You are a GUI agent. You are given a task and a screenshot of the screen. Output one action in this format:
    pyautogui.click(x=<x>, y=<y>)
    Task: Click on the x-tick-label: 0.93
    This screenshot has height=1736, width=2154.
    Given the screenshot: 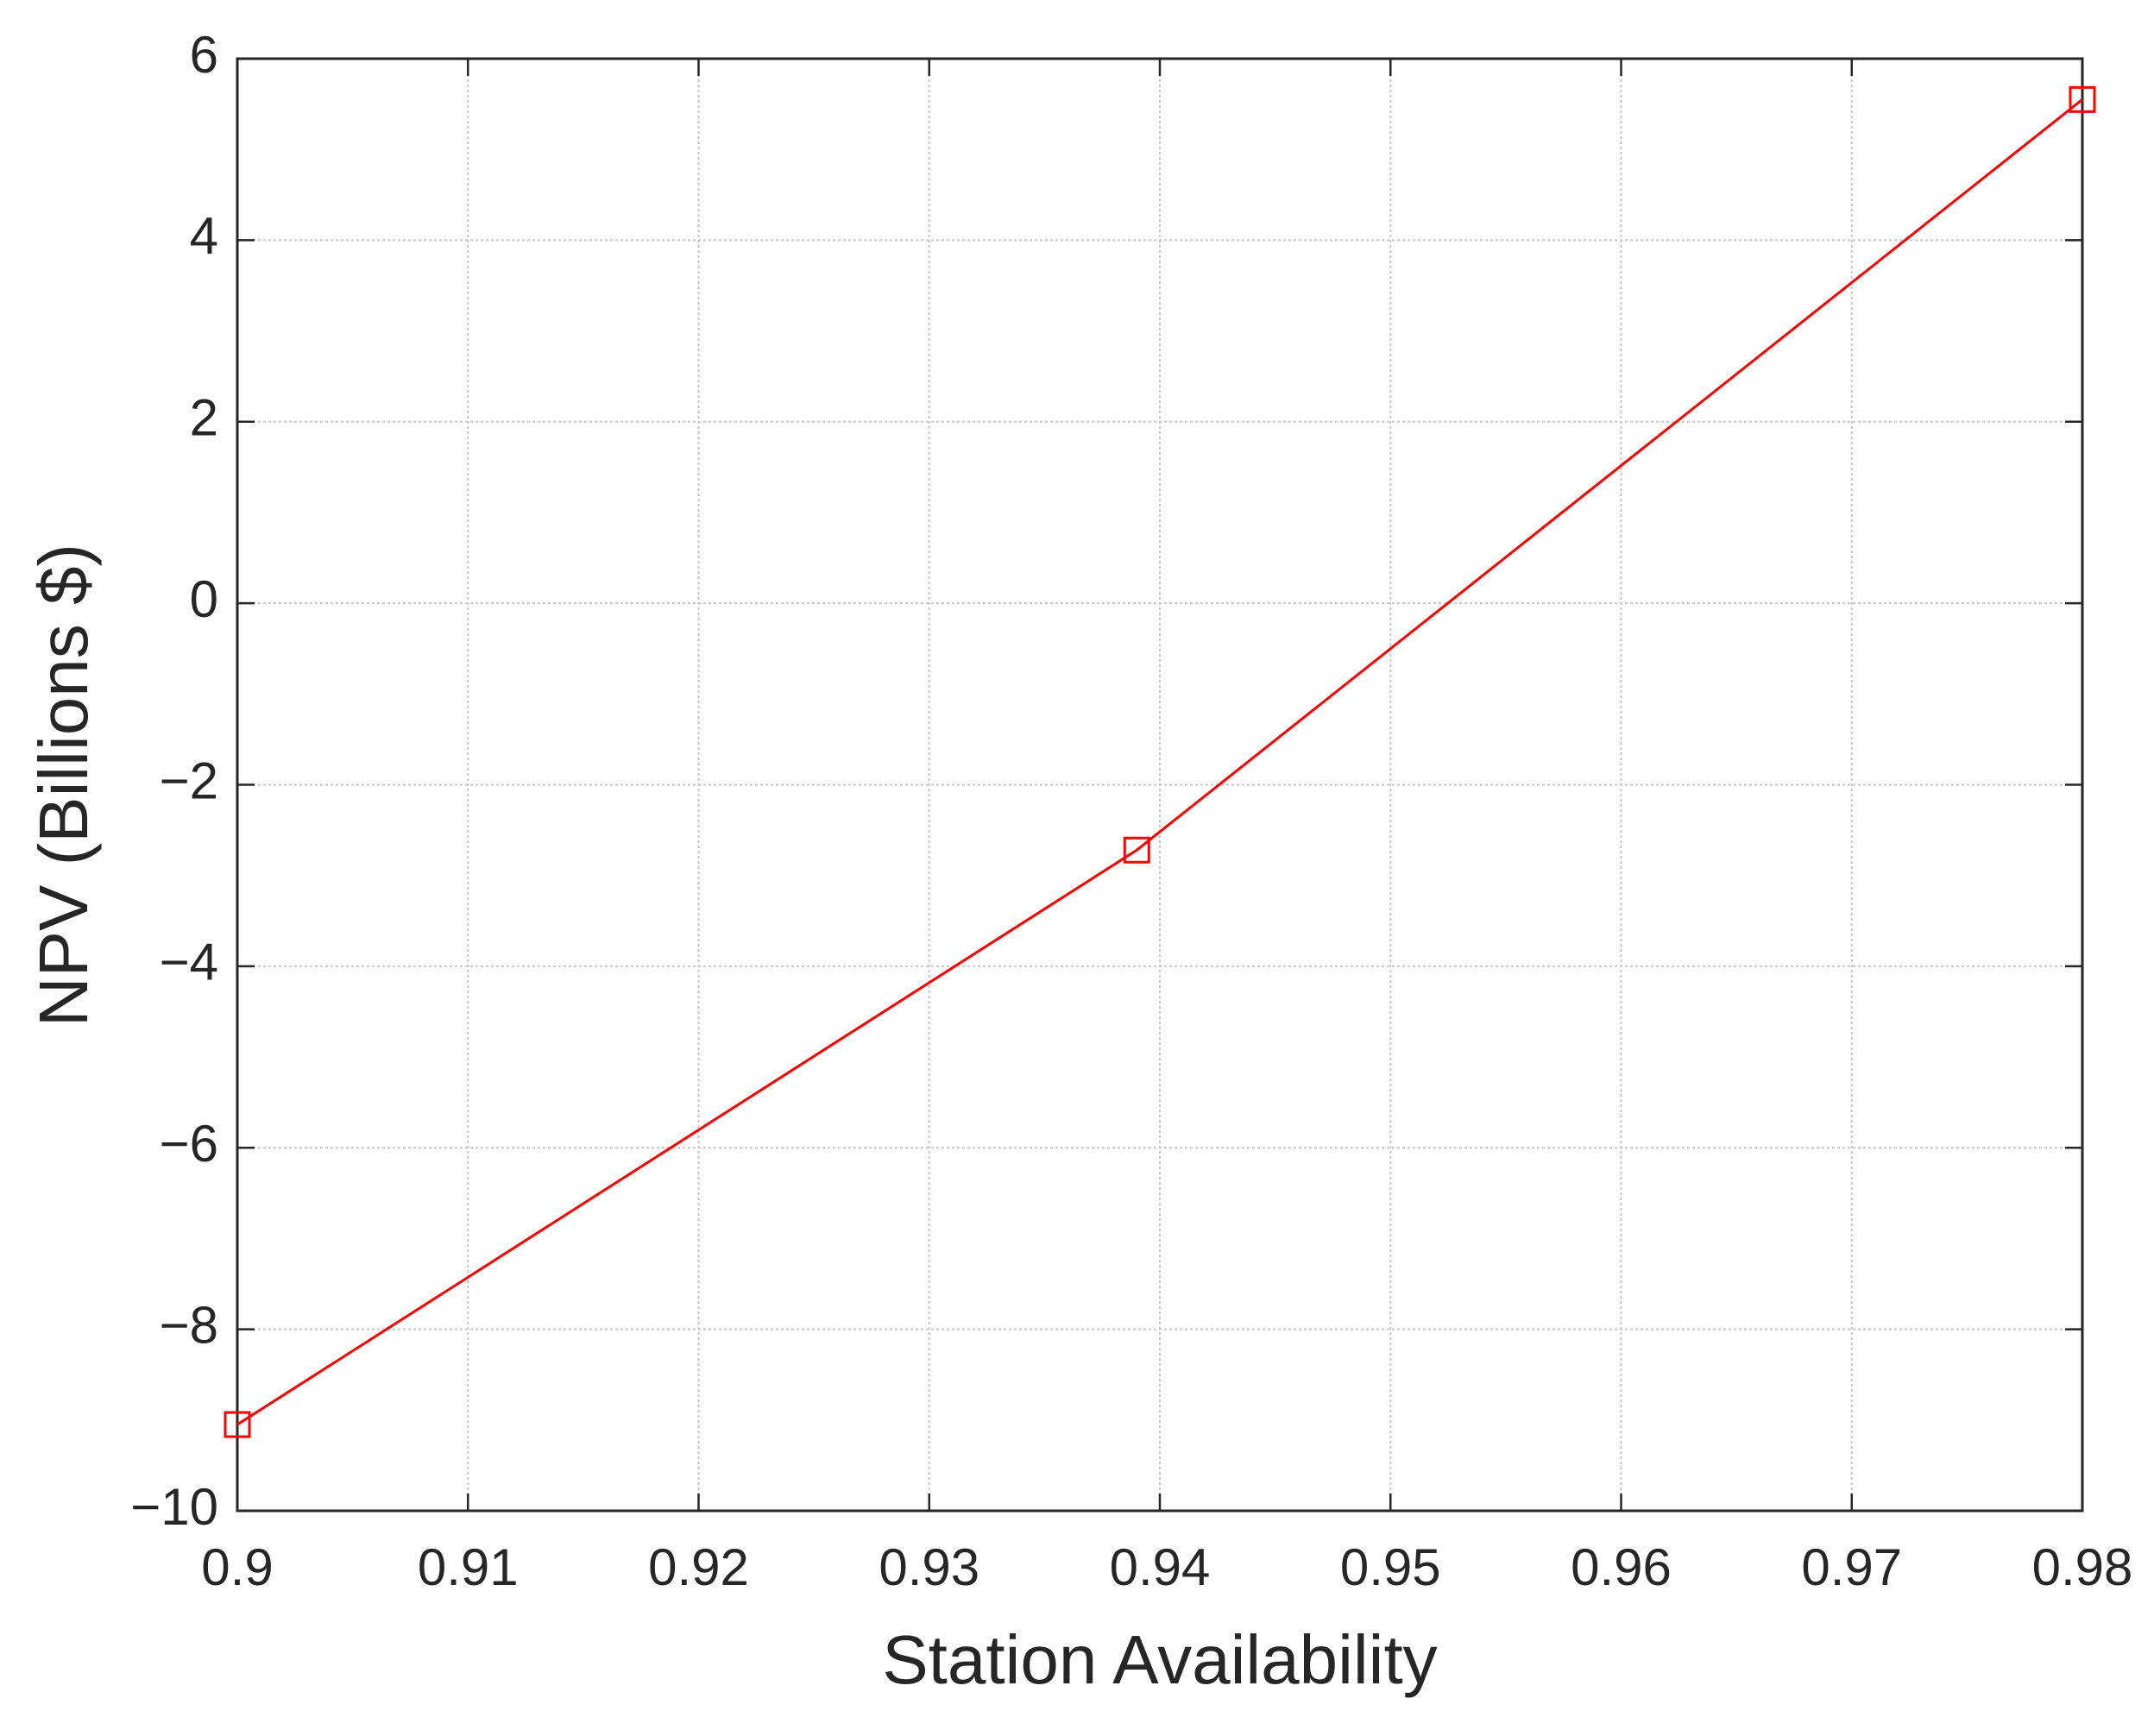 What is the action you would take?
    pyautogui.click(x=929, y=1567)
    